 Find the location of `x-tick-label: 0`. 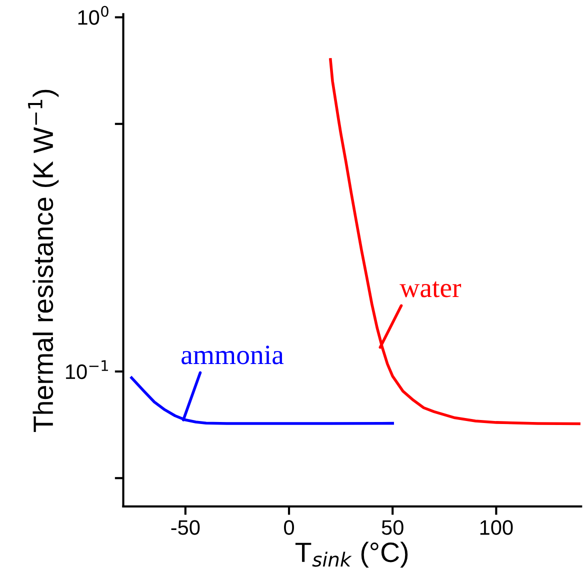

x-tick-label: 0 is located at coordinates (289, 527).